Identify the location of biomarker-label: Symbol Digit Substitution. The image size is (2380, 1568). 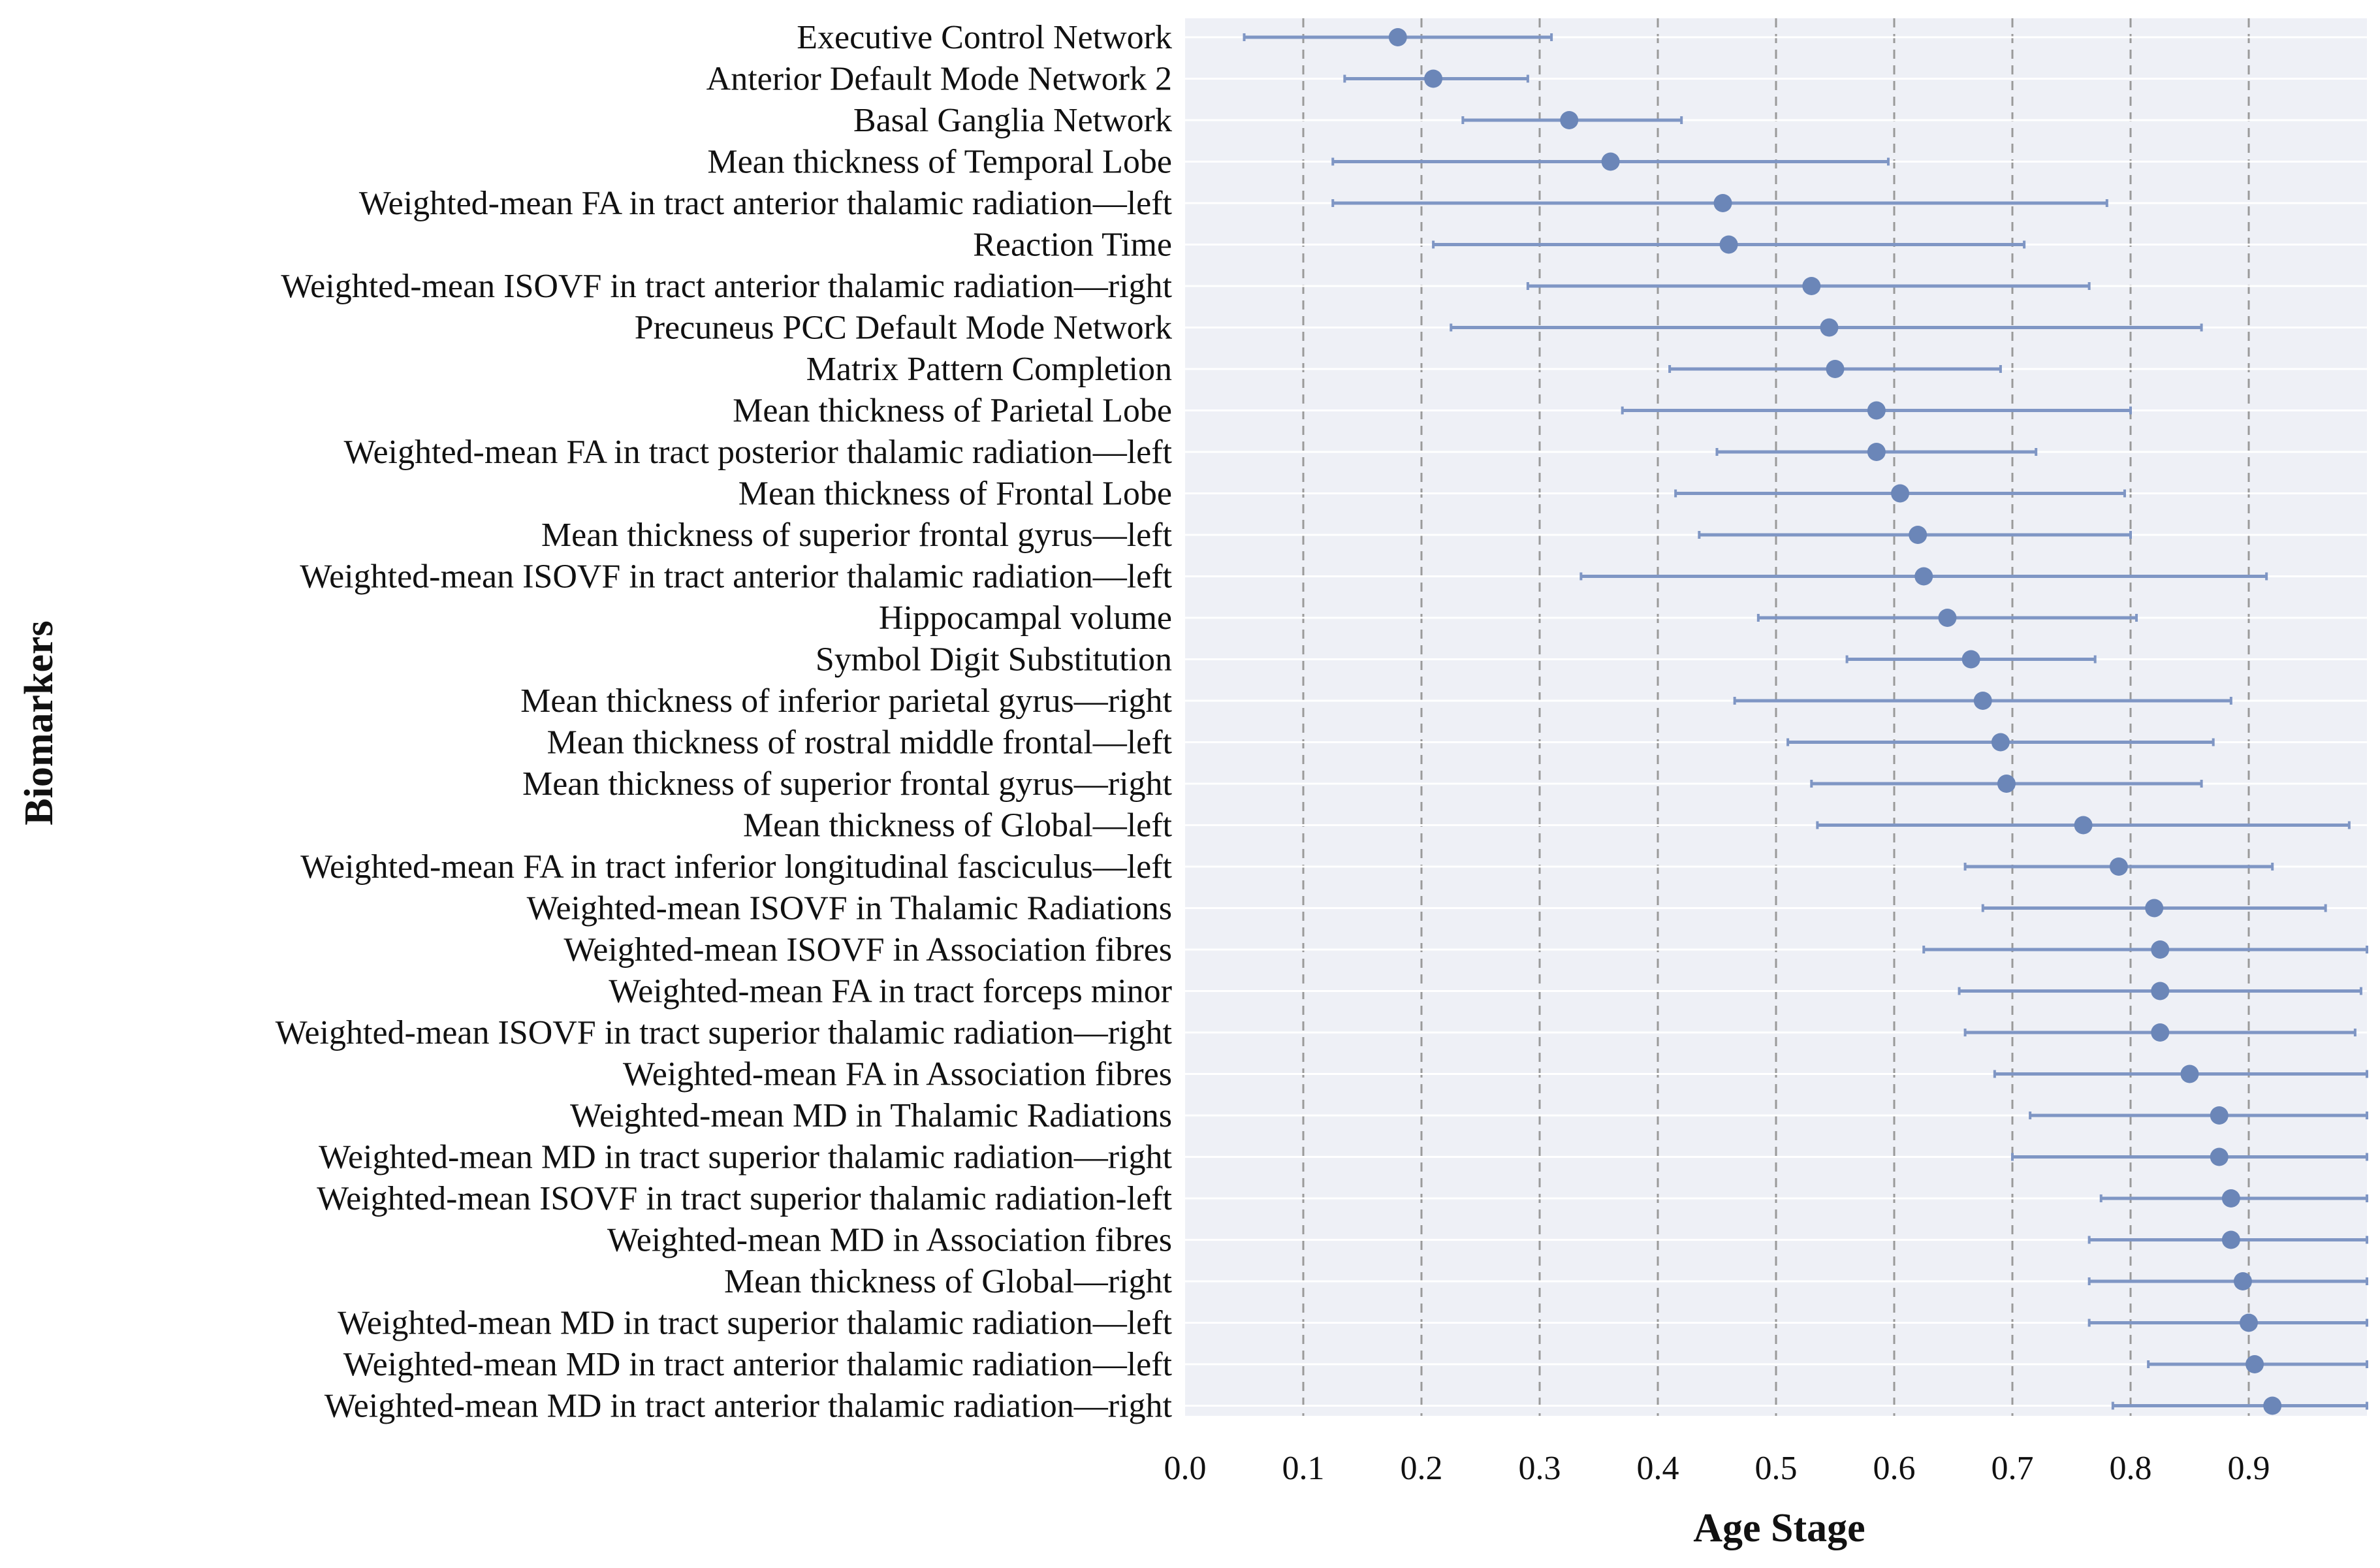
(994, 660).